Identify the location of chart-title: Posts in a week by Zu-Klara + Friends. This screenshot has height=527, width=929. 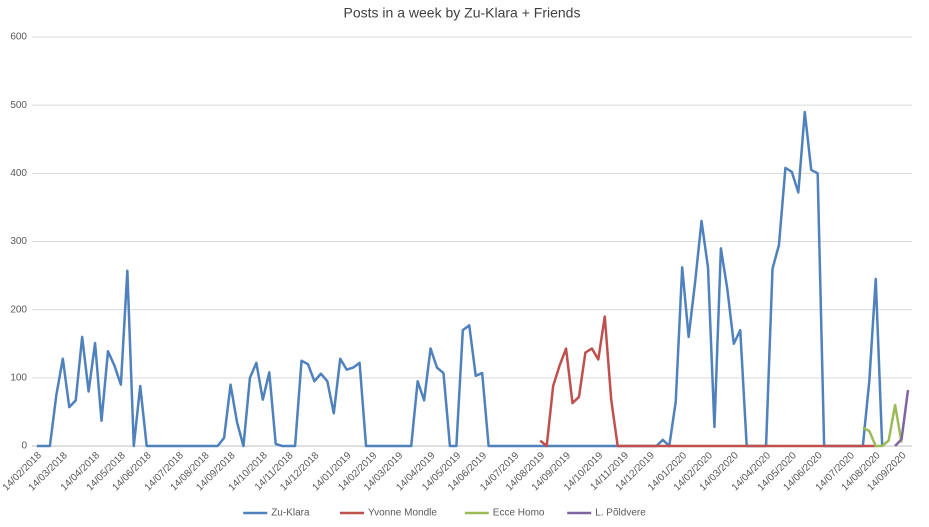
(462, 13).